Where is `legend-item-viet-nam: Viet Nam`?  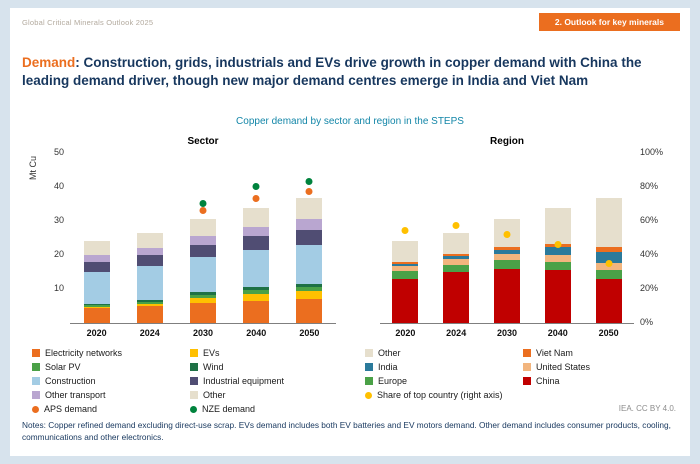 legend-item-viet-nam: Viet Nam is located at coordinates (593, 353).